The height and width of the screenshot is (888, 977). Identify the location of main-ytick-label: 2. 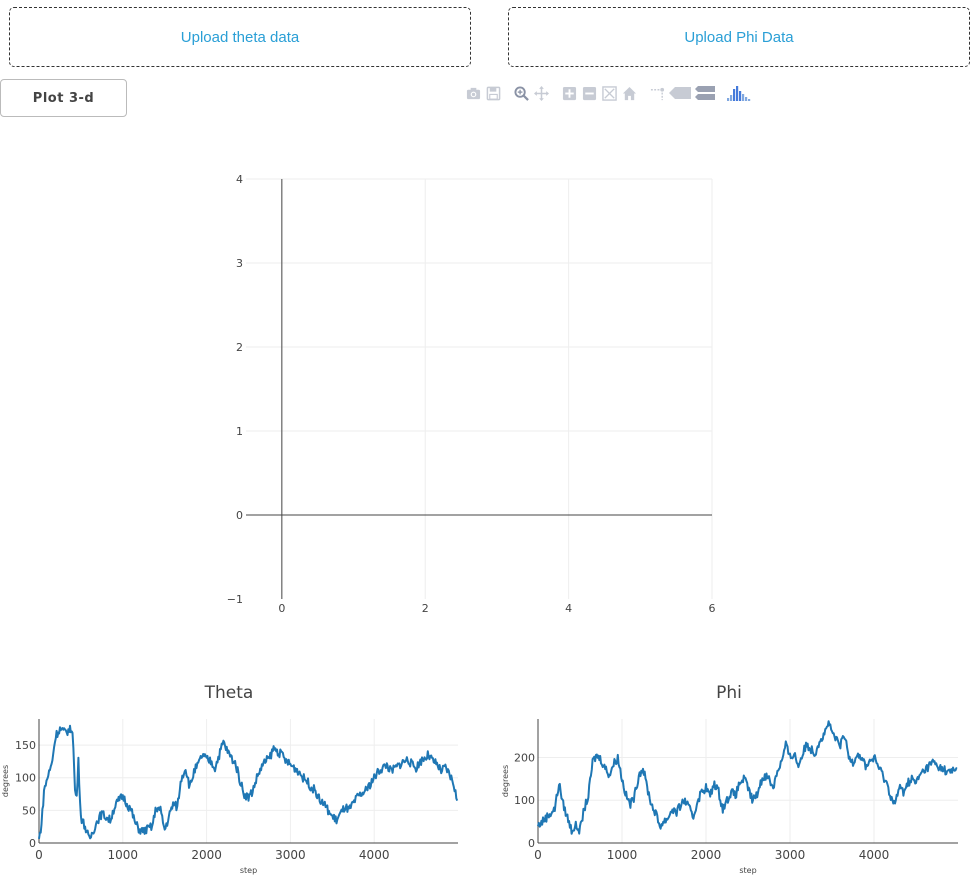
(239, 347).